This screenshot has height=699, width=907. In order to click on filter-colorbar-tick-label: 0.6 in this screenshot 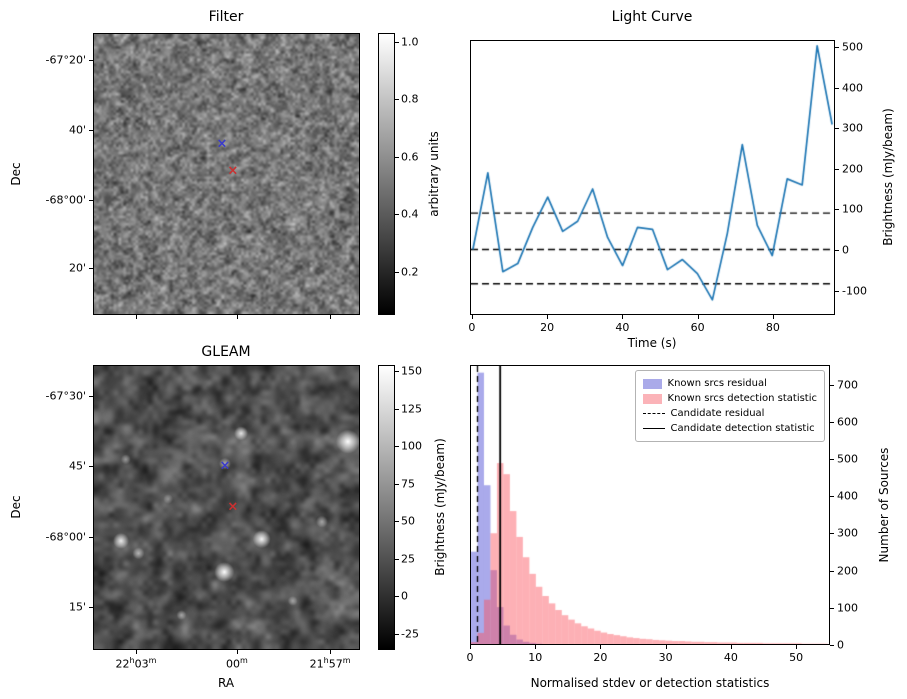, I will do `click(410, 157)`.